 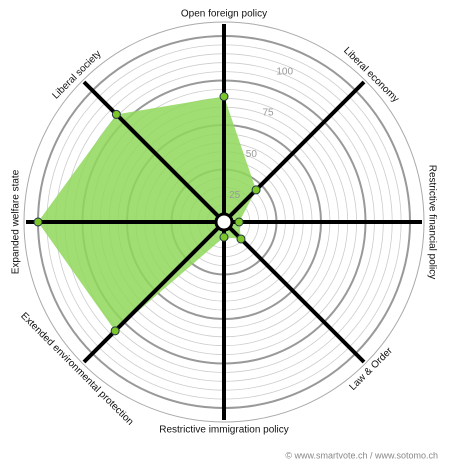 What do you see at coordinates (16, 221) in the screenshot?
I see `axis-label: Expanded welfare state` at bounding box center [16, 221].